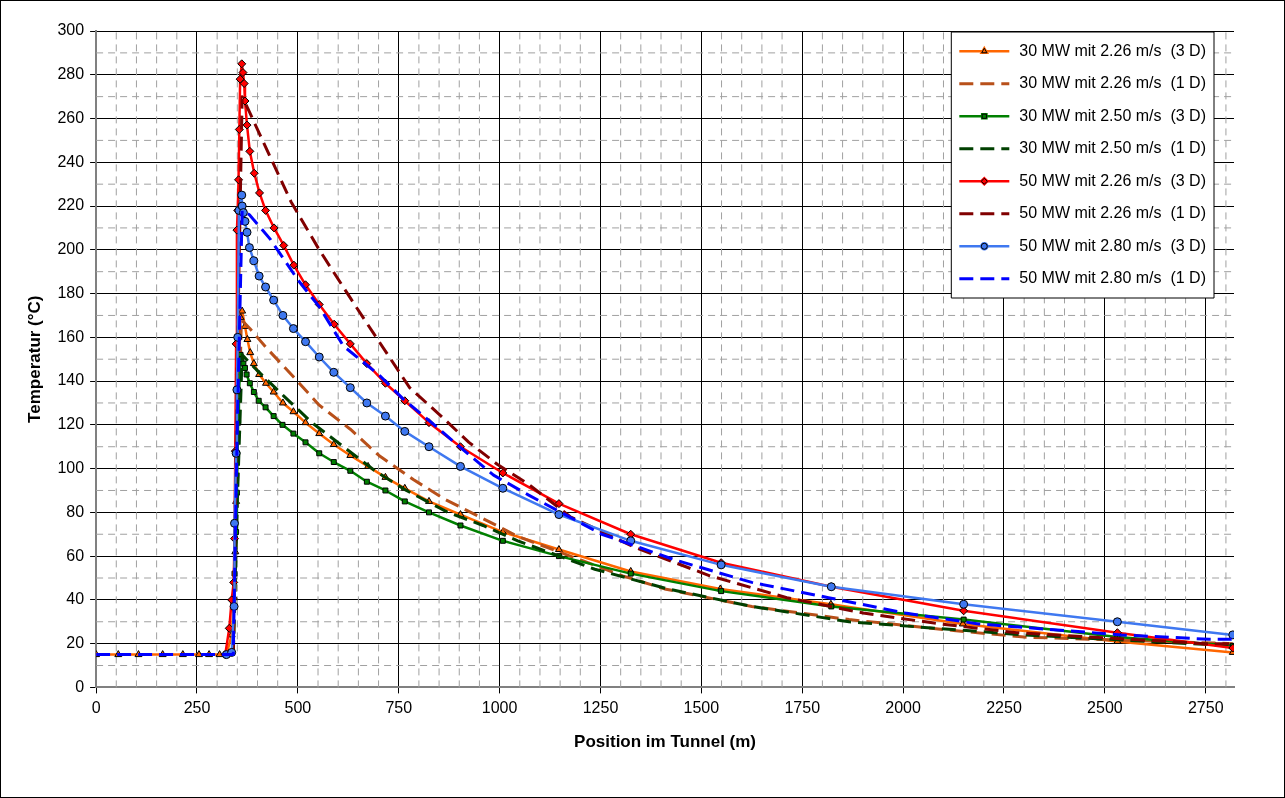  What do you see at coordinates (71, 74) in the screenshot?
I see `y-tick-label: 280` at bounding box center [71, 74].